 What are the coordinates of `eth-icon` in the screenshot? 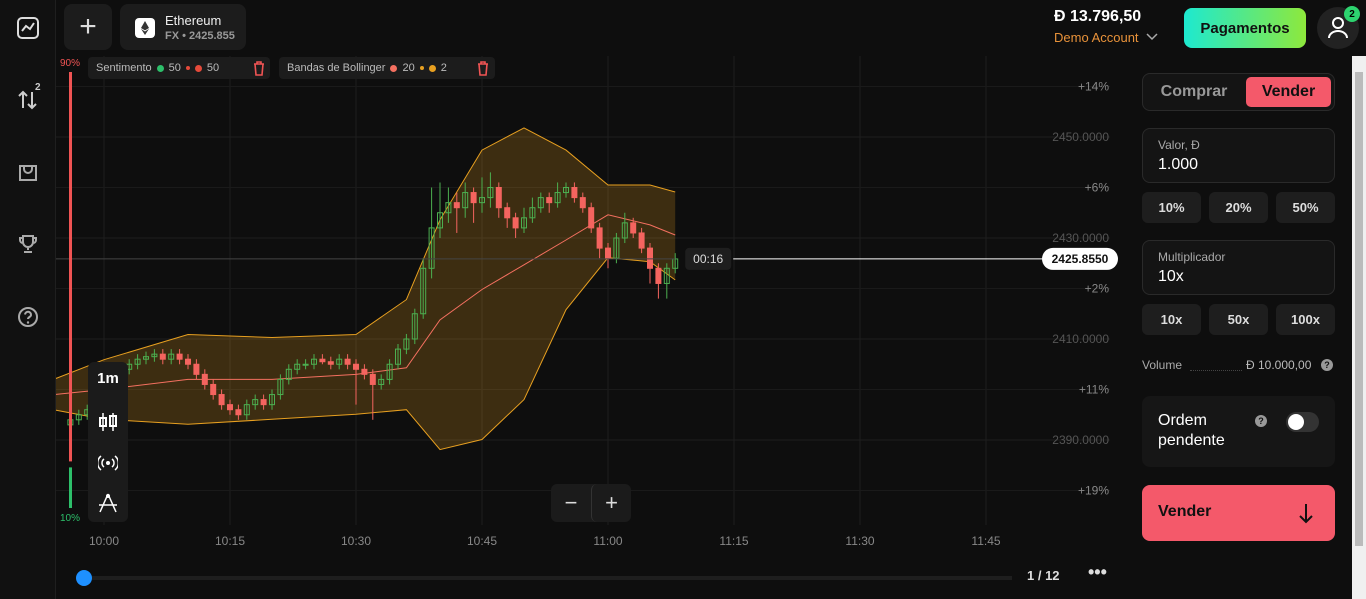 It's located at (145, 28).